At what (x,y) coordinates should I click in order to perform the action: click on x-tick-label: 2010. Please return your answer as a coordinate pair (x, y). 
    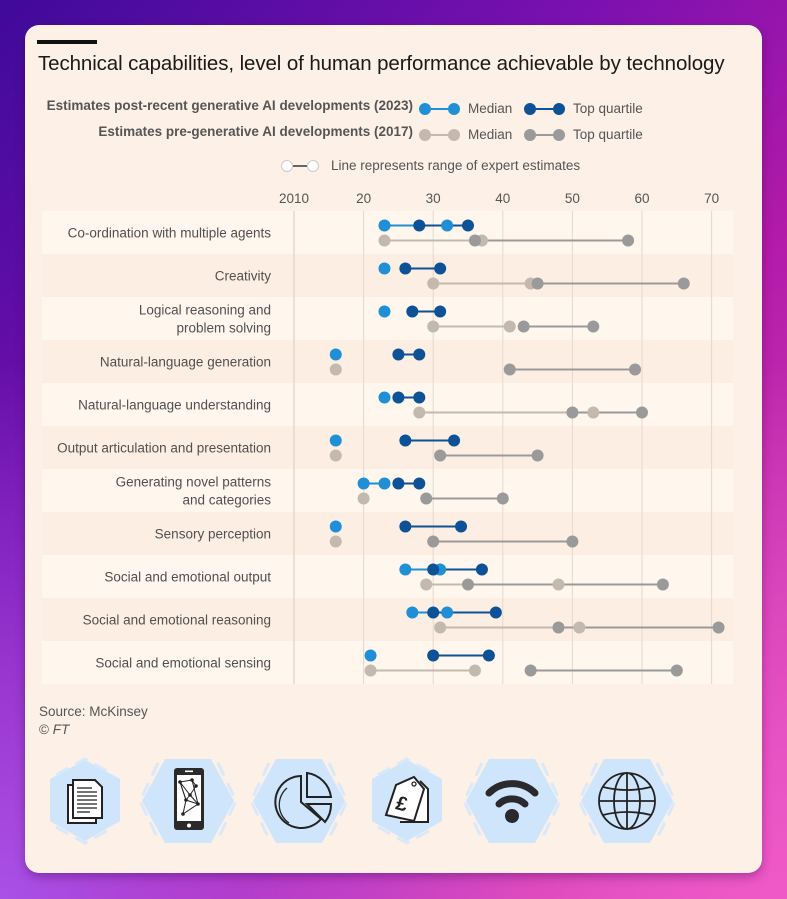
    Looking at the image, I should click on (294, 198).